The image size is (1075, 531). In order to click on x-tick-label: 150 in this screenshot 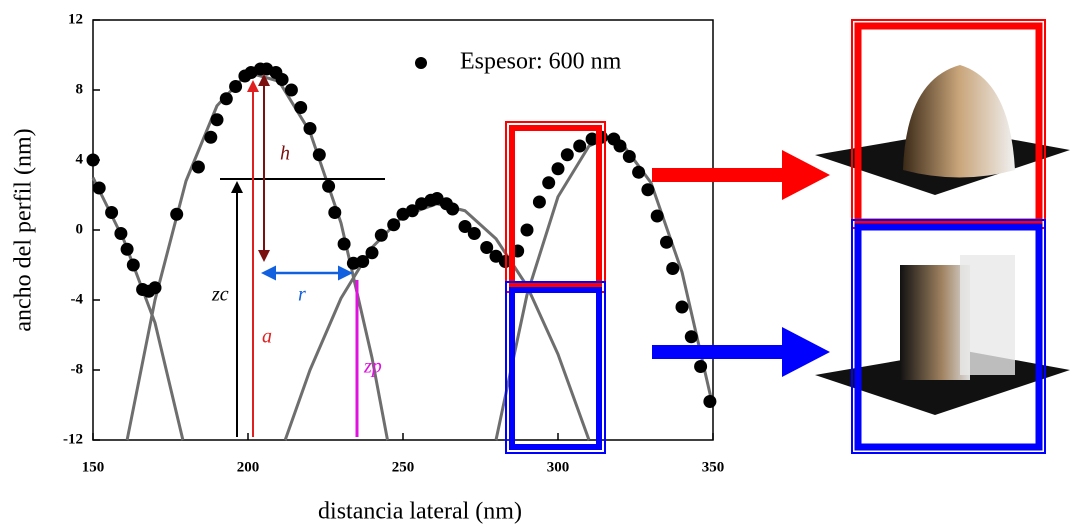, I will do `click(93, 467)`.